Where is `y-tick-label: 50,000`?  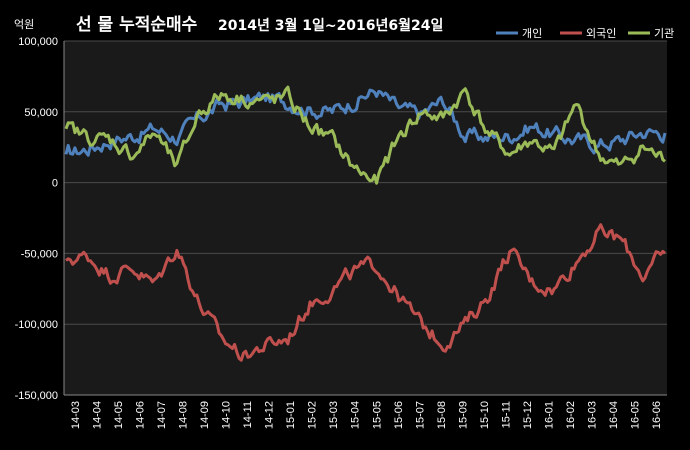
y-tick-label: 50,000 is located at coordinates (41, 113).